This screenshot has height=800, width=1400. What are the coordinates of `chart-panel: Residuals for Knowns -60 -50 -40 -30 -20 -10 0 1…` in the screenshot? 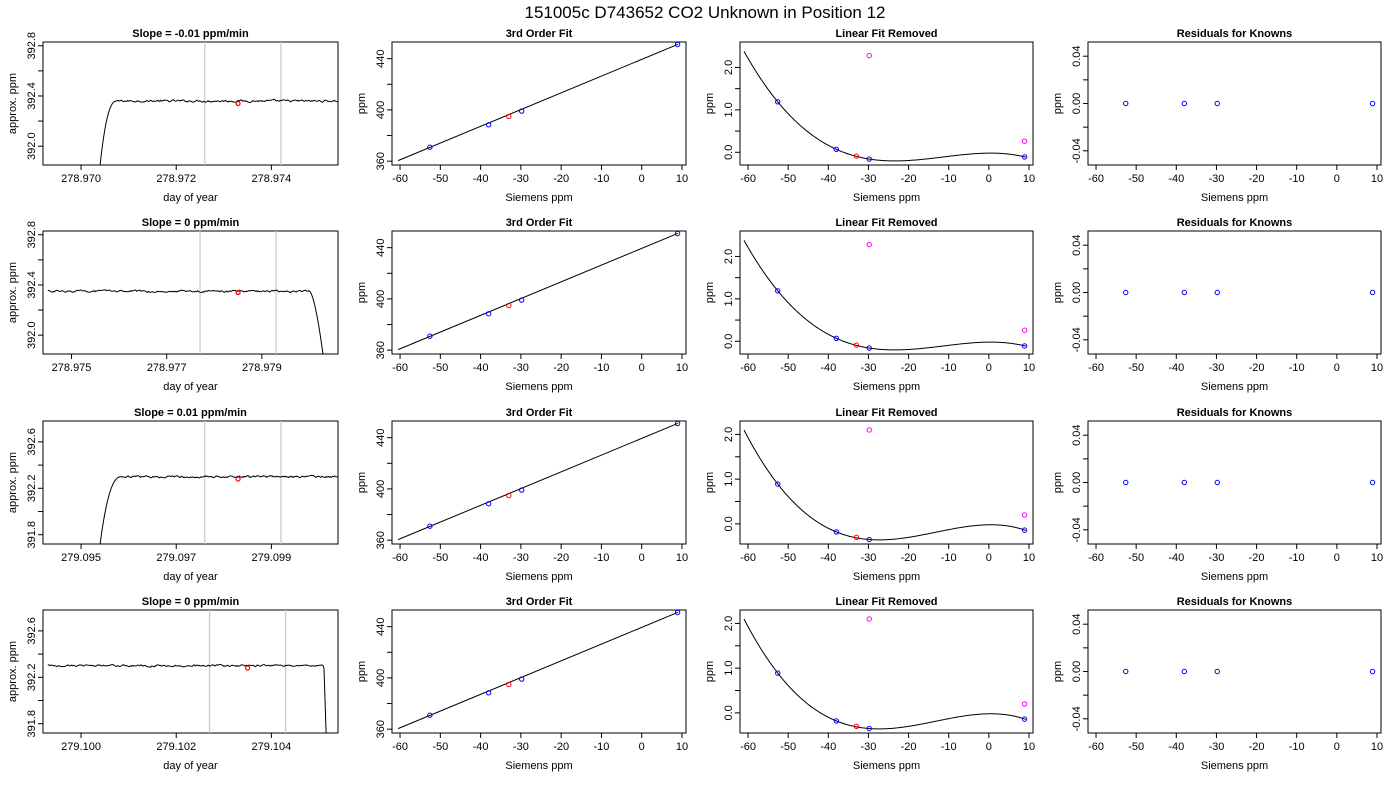 It's located at (1217, 684).